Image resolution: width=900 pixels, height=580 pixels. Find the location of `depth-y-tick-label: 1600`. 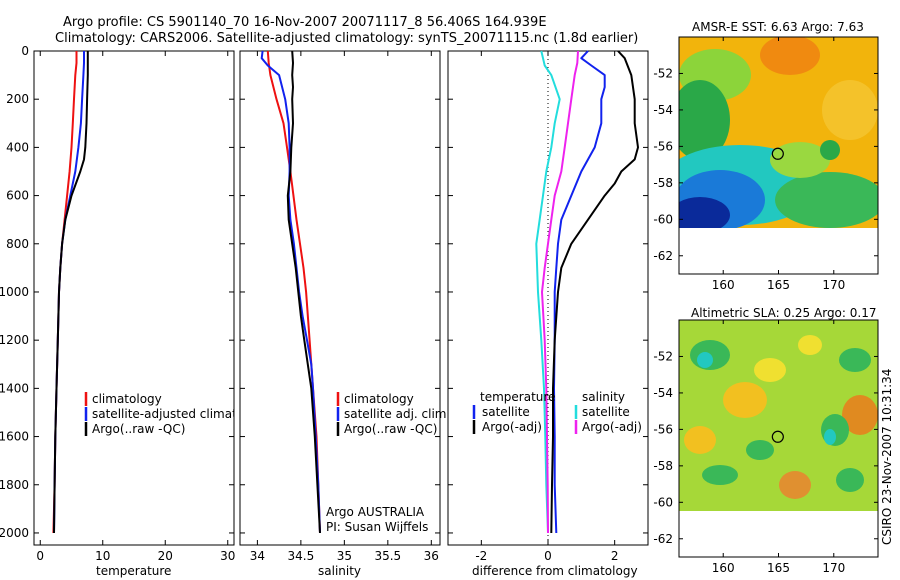

depth-y-tick-label: 1600 is located at coordinates (14, 437).